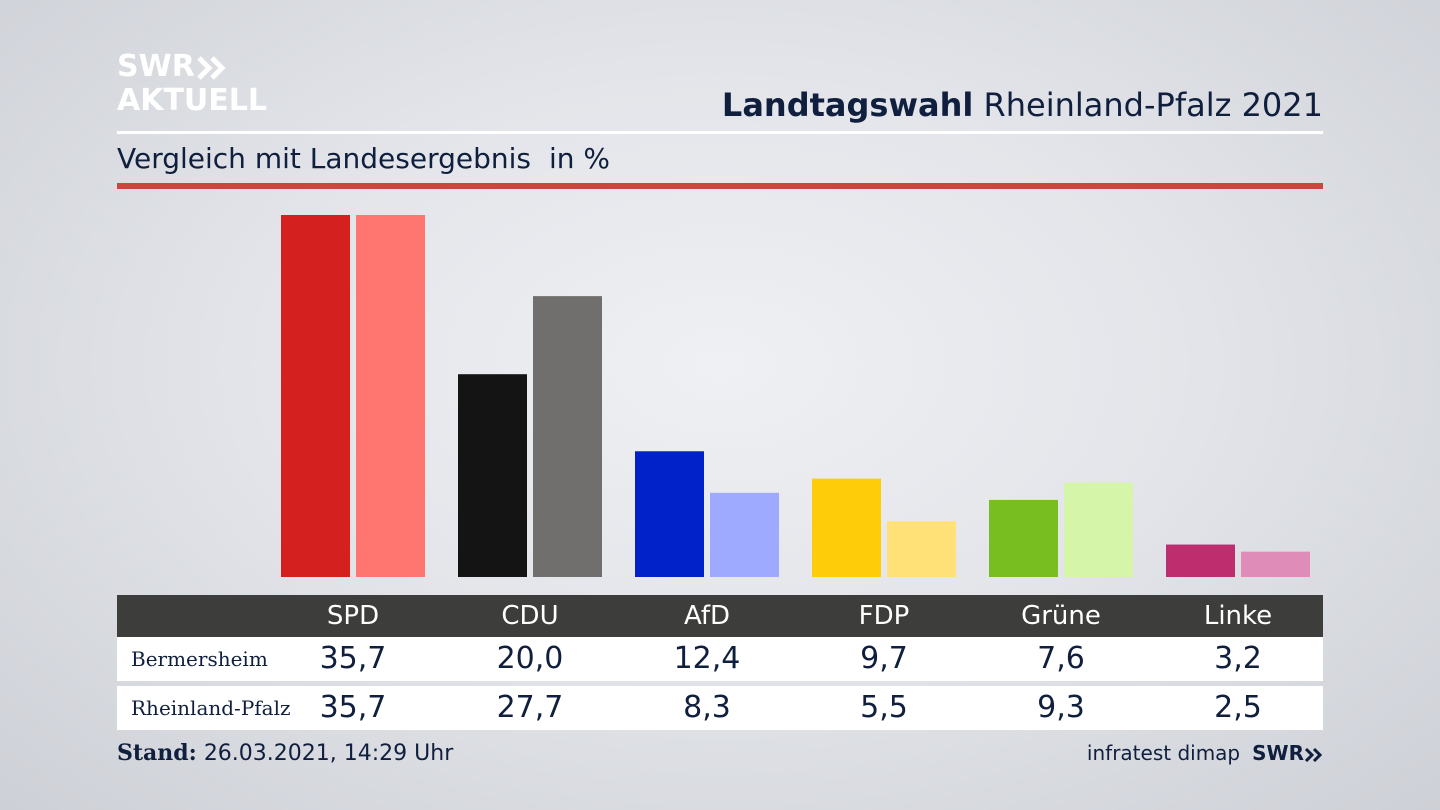 This screenshot has width=1440, height=810. I want to click on page-title: Landtagswahl Rheinland-Pfalz 2021, so click(1022, 105).